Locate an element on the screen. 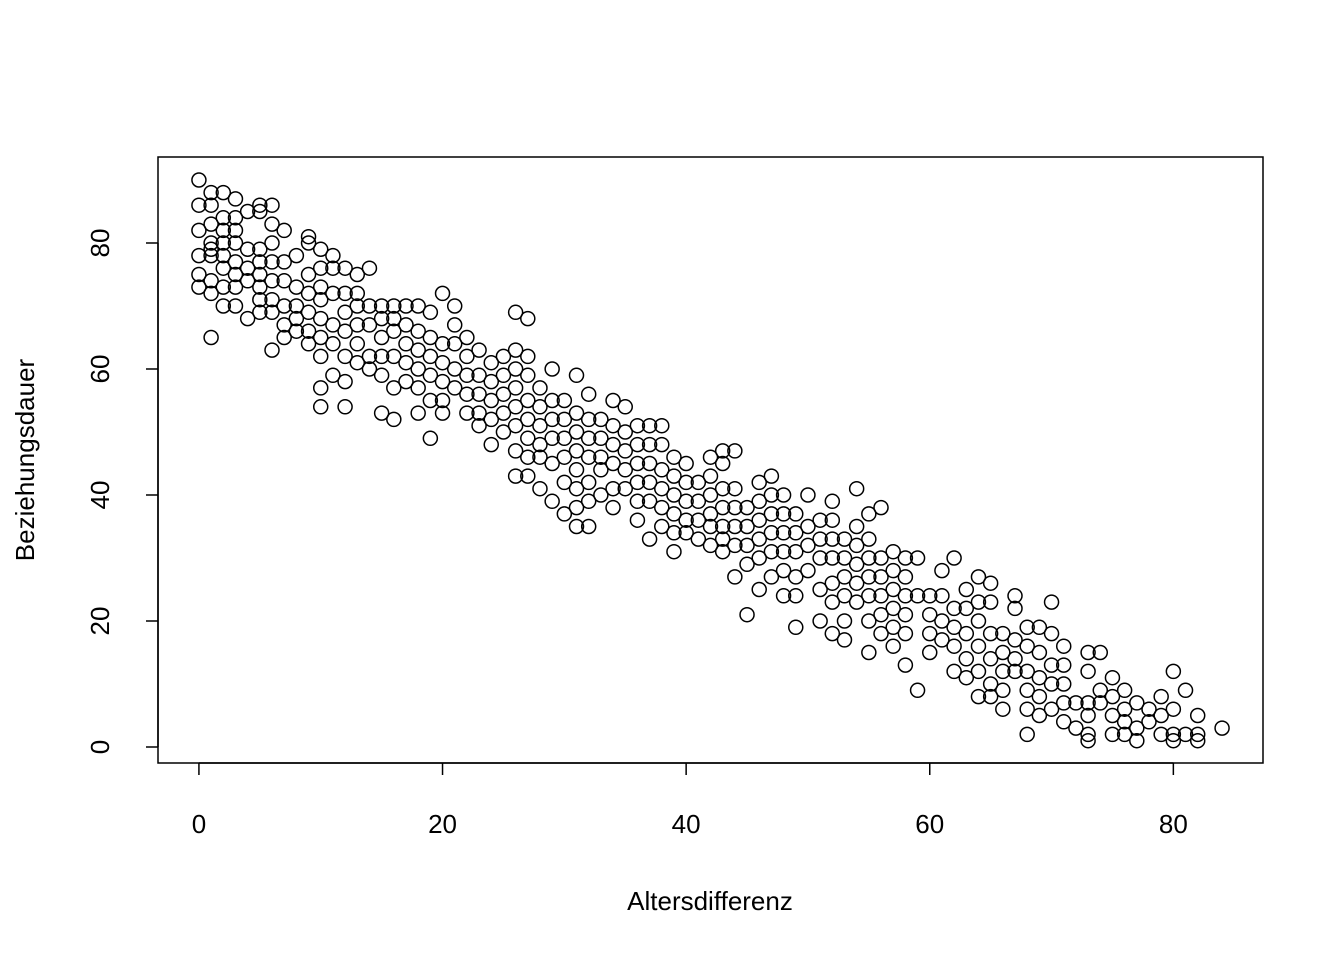  x-tick-label: 0 is located at coordinates (199, 824).